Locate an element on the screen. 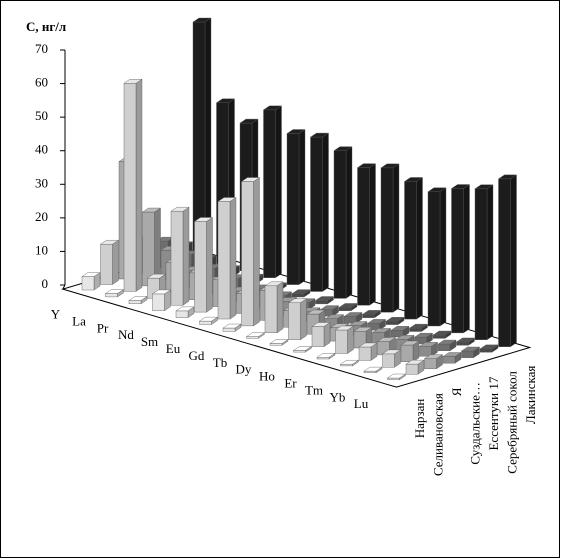 The width and height of the screenshot is (561, 559). y-tick-label: 40 is located at coordinates (41, 149).